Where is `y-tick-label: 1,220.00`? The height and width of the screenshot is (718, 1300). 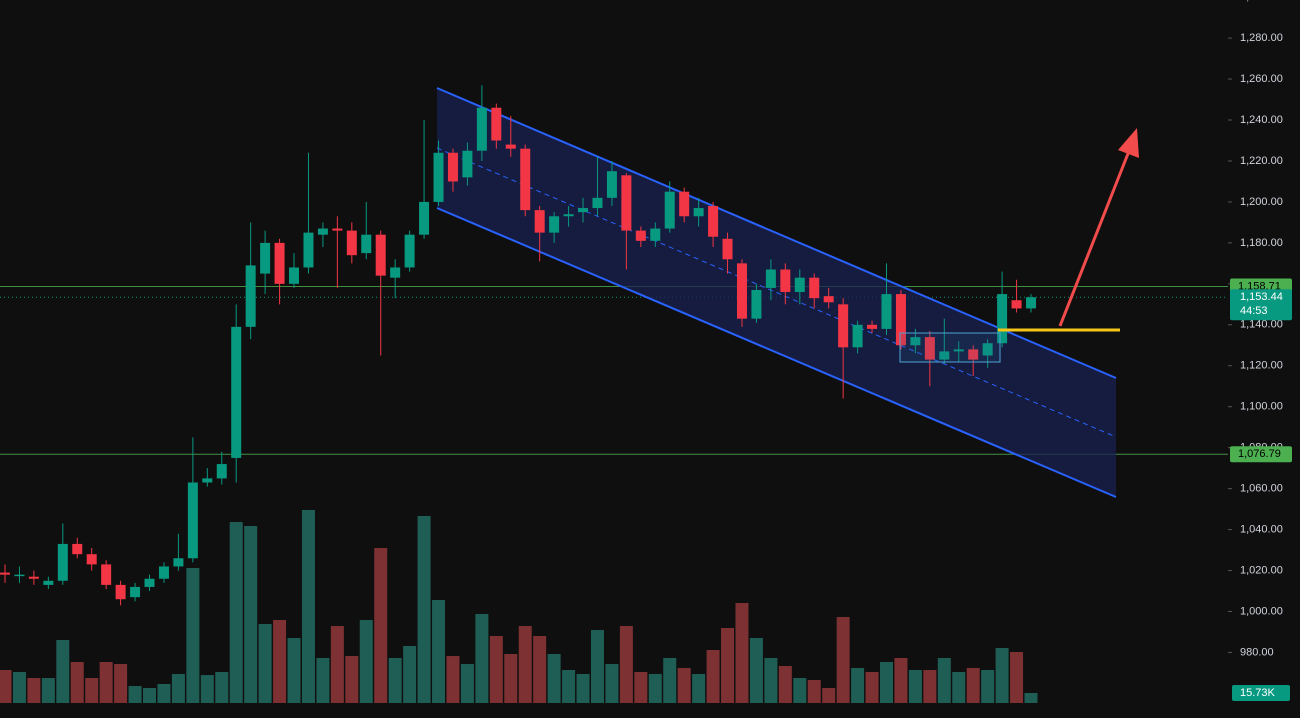
y-tick-label: 1,220.00 is located at coordinates (1261, 161).